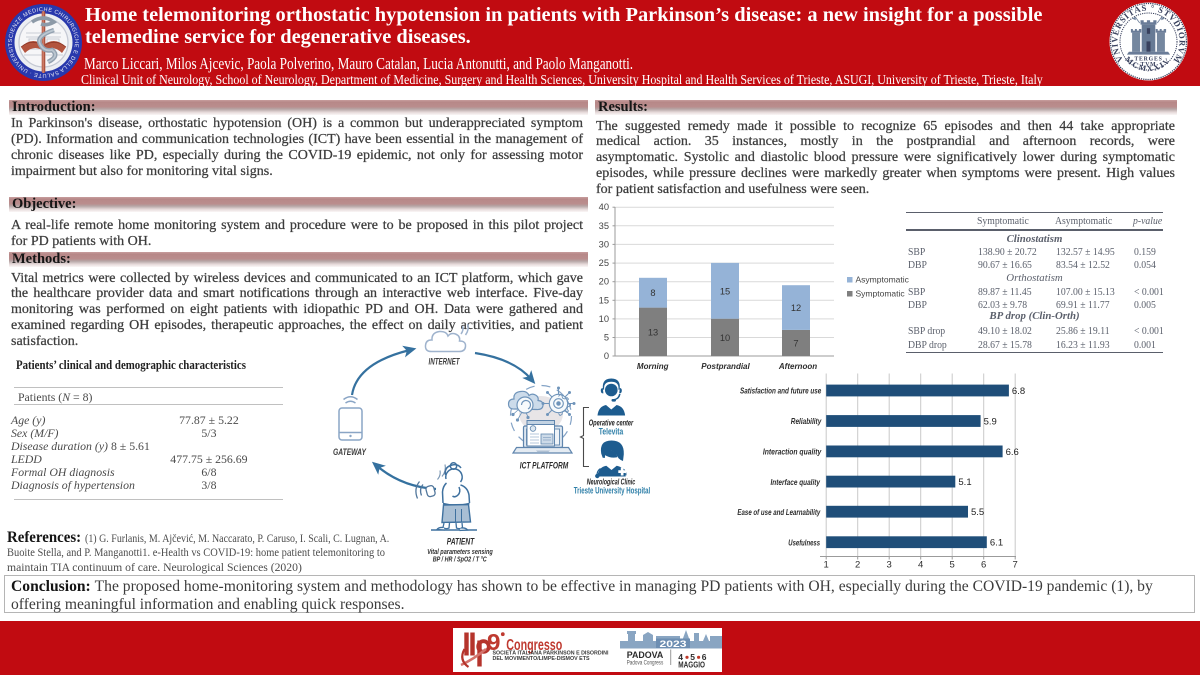 This screenshot has width=1200, height=675. What do you see at coordinates (645, 662) in the screenshot?
I see `svg-text: Padova Congress` at bounding box center [645, 662].